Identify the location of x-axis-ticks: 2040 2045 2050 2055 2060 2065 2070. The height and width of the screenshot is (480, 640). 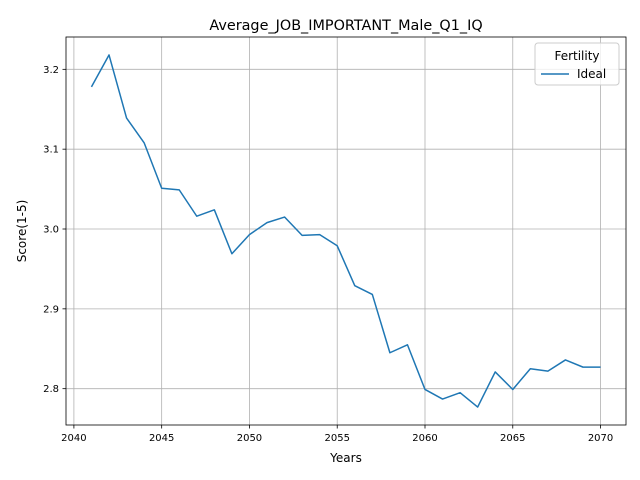
(337, 434).